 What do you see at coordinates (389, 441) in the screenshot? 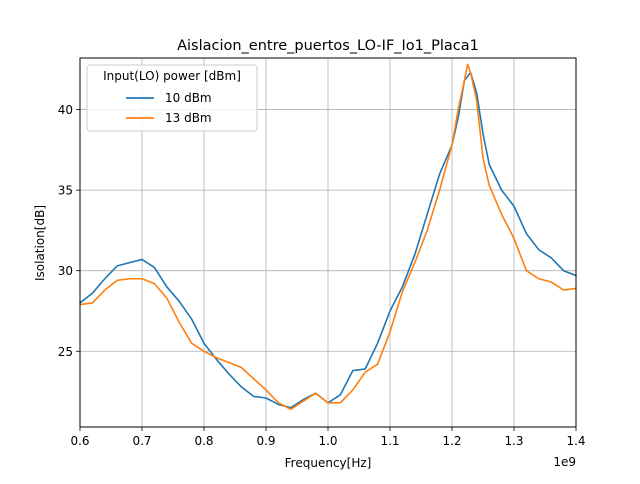
I see `x-tick-label: 1.1` at bounding box center [389, 441].